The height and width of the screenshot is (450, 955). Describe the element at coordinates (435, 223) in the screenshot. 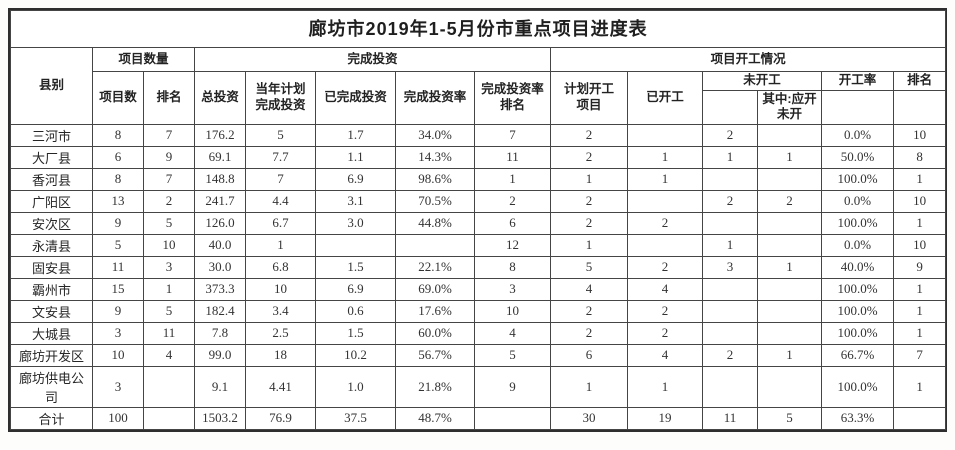

I see `value-cell: 44.8%` at that location.